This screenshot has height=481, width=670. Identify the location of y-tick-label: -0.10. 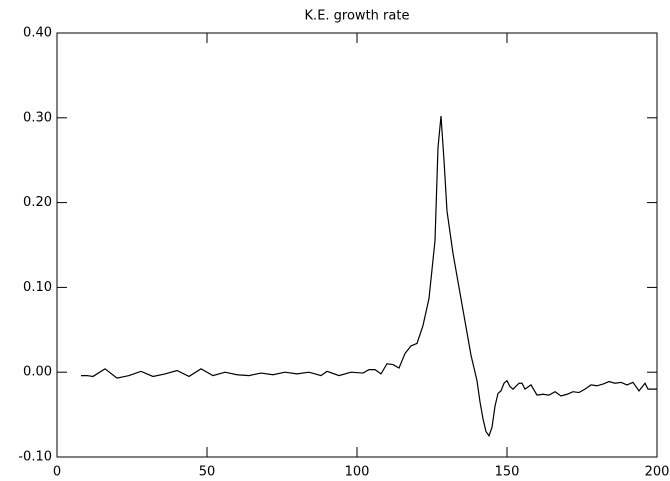
(35, 457).